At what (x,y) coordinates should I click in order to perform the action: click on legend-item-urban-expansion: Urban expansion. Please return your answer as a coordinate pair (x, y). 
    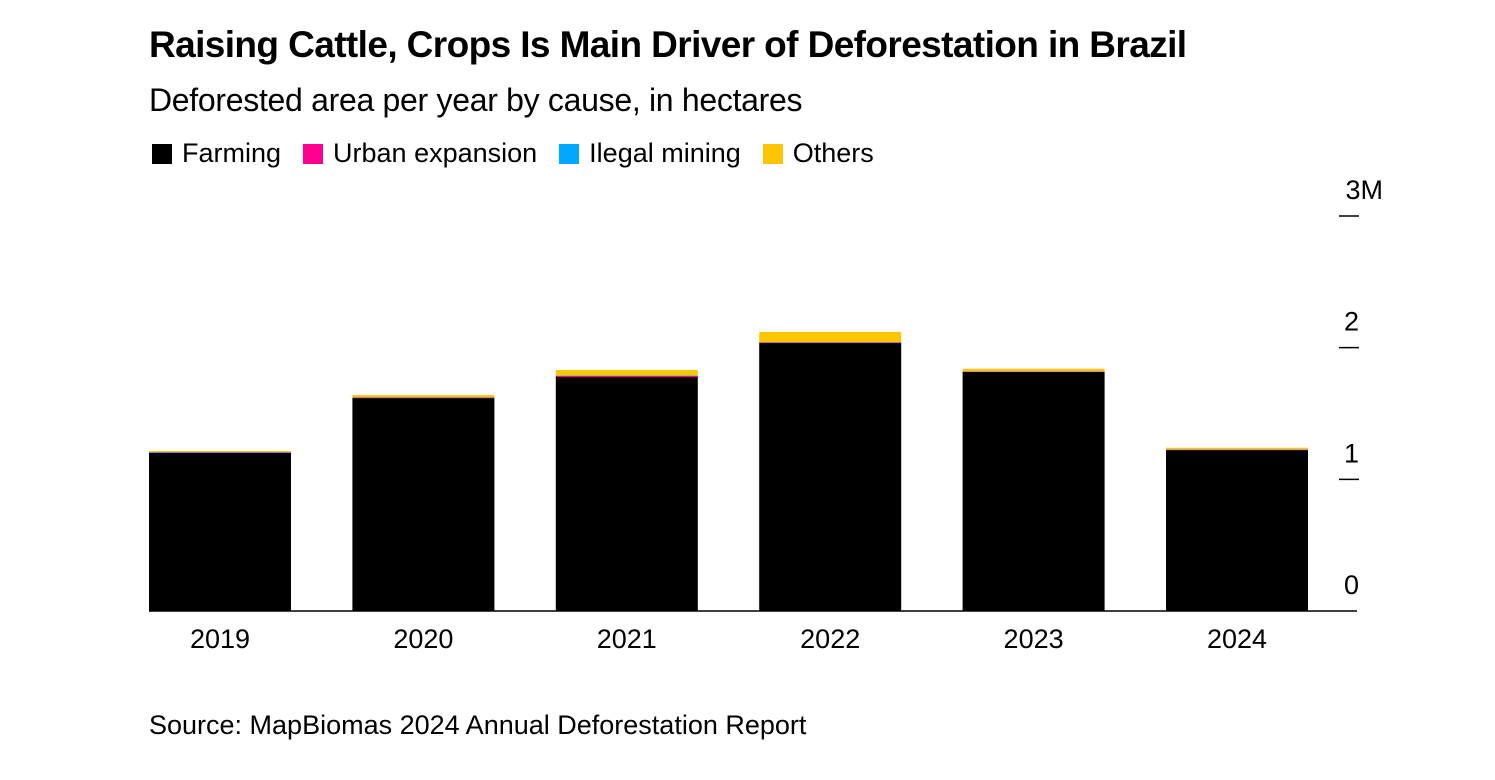
    Looking at the image, I should click on (420, 153).